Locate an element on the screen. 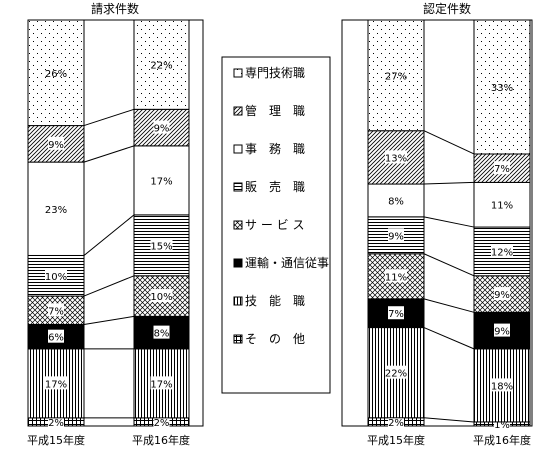 This screenshot has height=449, width=560. legend-label-sales: 販 売 職 is located at coordinates (275, 186).